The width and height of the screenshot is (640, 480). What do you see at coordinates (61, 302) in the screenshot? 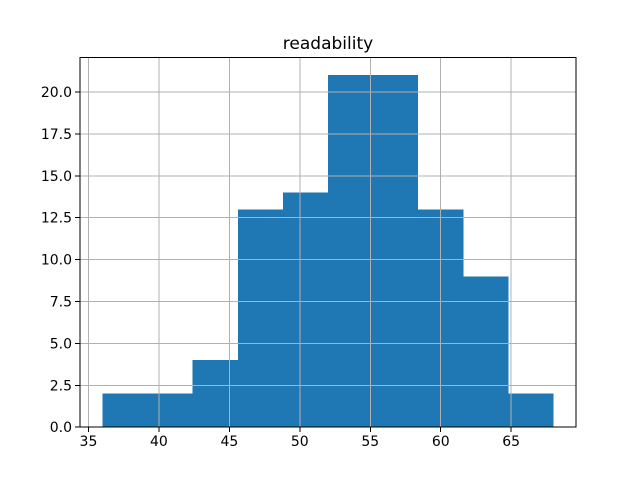
I see `y-tick-label: 7.5` at bounding box center [61, 302].